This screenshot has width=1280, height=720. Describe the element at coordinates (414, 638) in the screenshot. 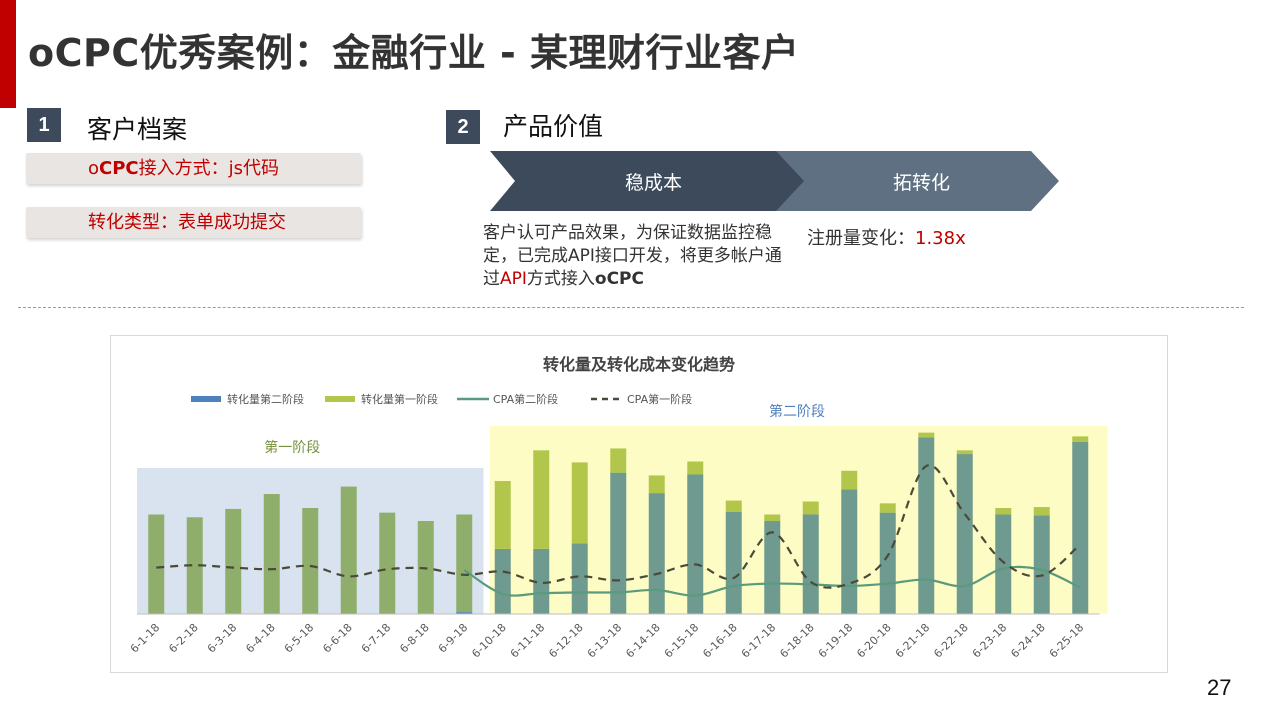

I see `x-tick-label-6-8-18: 6-8-18` at that location.